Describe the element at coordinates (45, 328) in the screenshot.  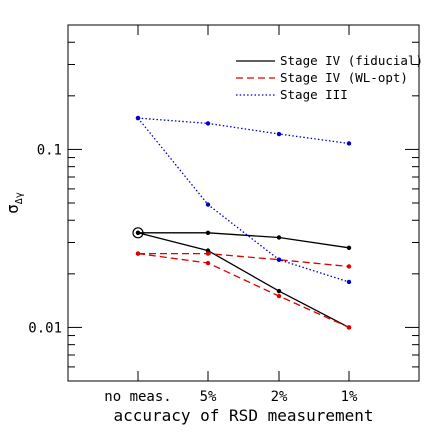
I see `y-tick-label: 0.01` at that location.